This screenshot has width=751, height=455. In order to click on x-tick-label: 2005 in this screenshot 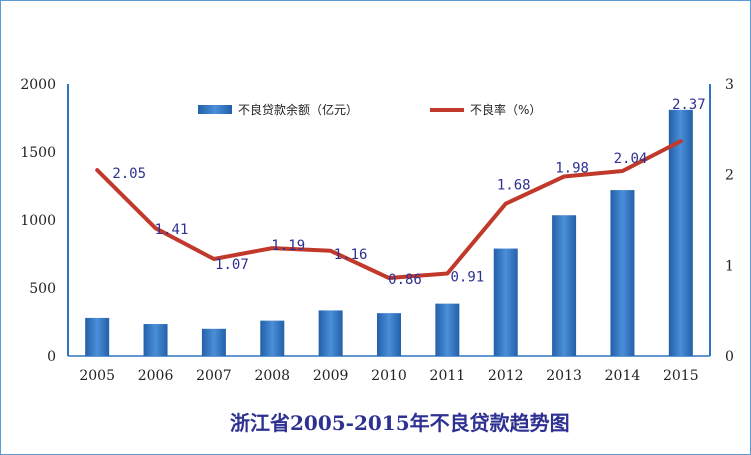, I will do `click(97, 376)`.